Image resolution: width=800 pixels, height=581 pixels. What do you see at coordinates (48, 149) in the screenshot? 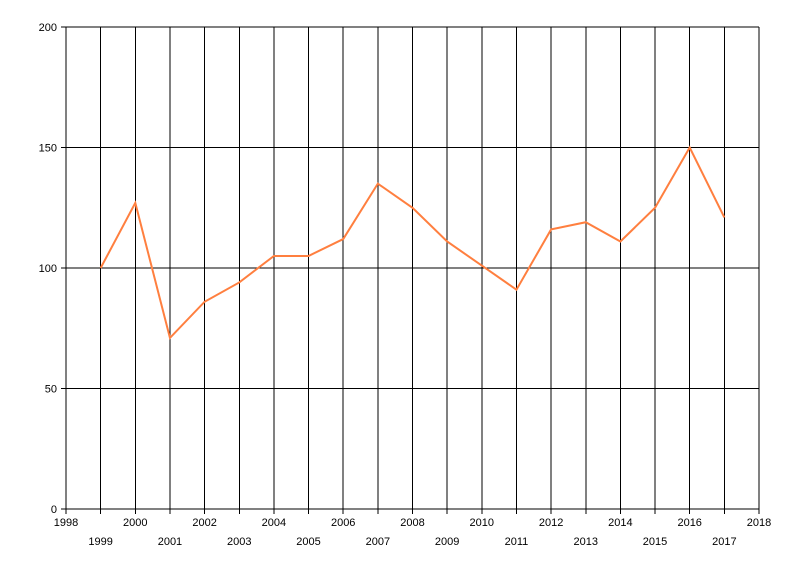
I see `y-tick-label-150: 150` at bounding box center [48, 149].